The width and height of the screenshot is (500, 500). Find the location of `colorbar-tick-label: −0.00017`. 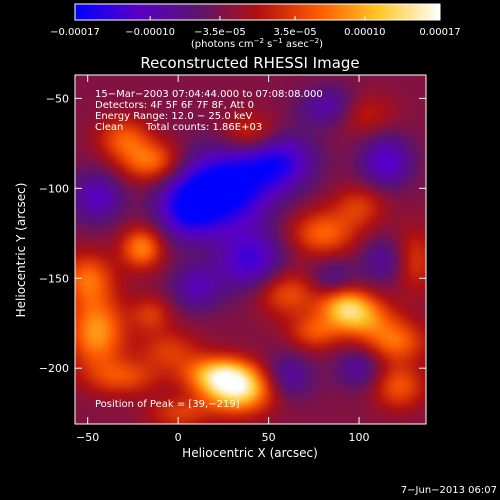

colorbar-tick-label: −0.00017 is located at coordinates (75, 32).